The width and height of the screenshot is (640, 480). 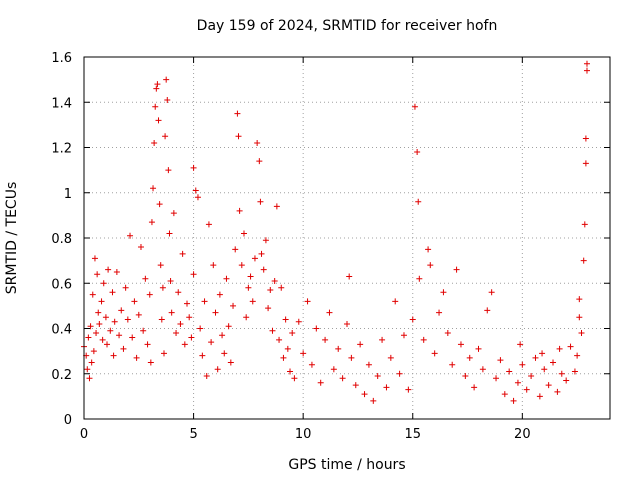 What do you see at coordinates (412, 434) in the screenshot?
I see `x-tick-label: 15` at bounding box center [412, 434].